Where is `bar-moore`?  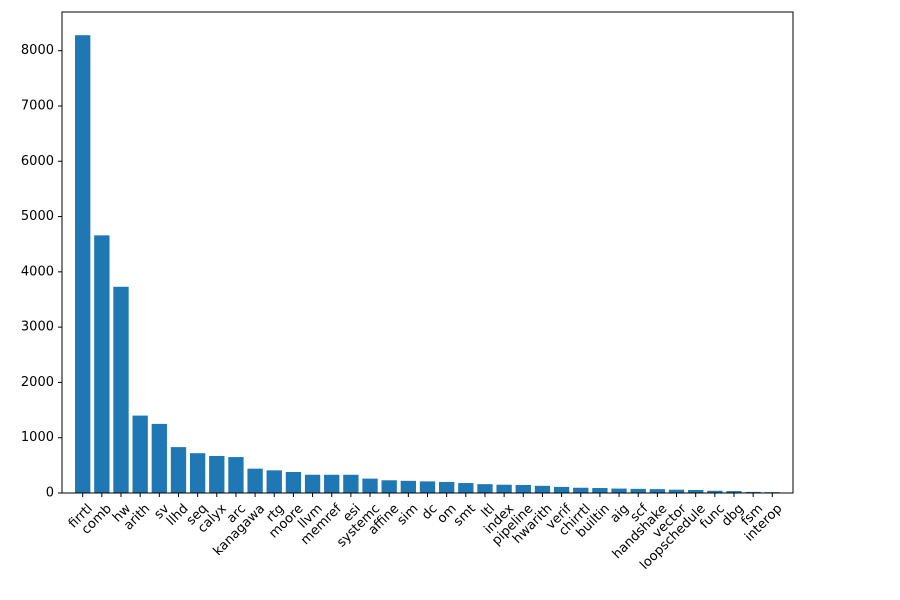
bar-moore is located at coordinates (293, 482).